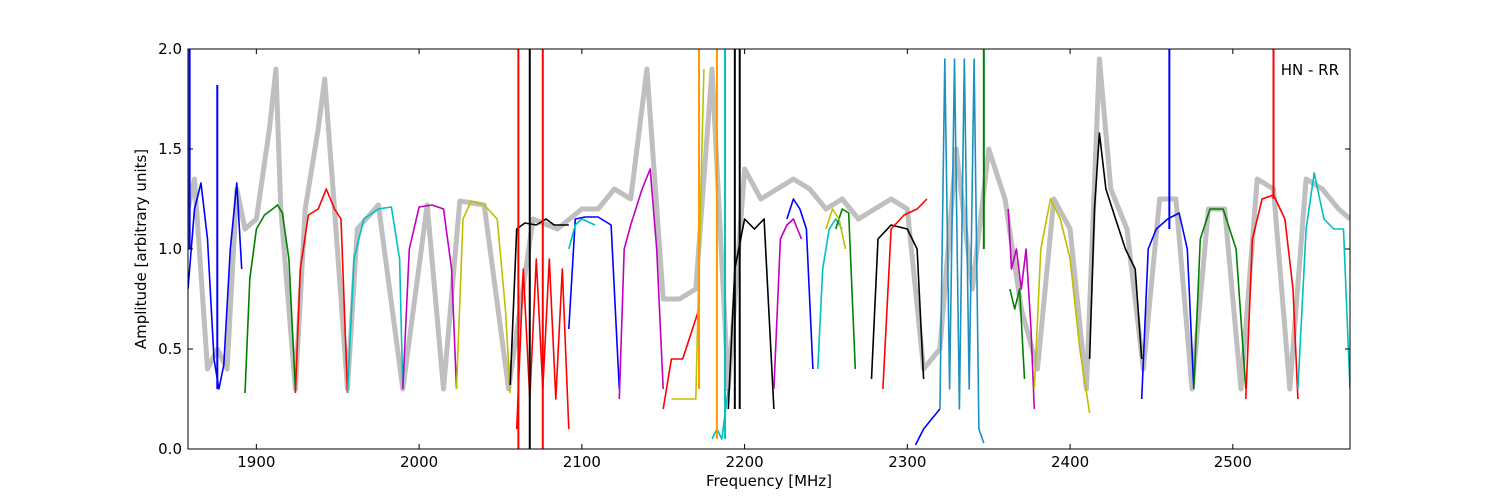 Image resolution: width=1500 pixels, height=500 pixels. I want to click on x-tick-label: 2100, so click(582, 462).